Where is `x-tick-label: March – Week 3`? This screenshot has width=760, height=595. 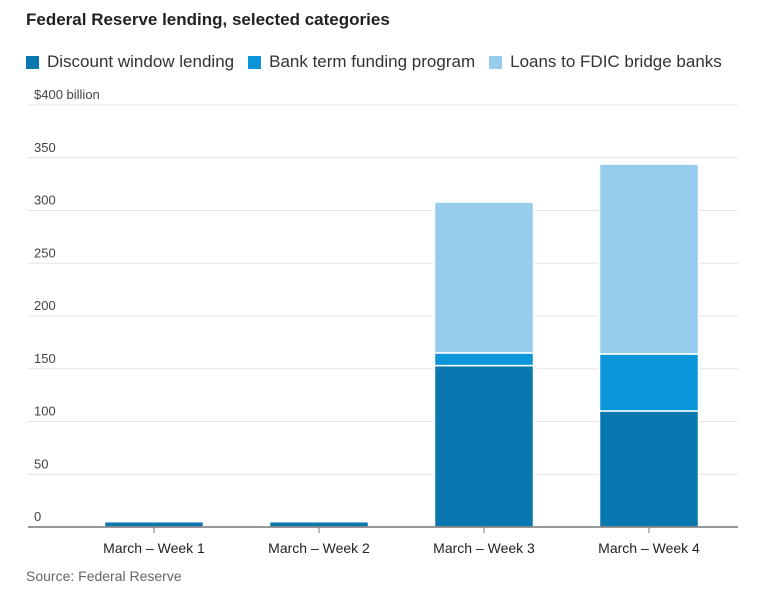
x-tick-label: March – Week 3 is located at coordinates (484, 548).